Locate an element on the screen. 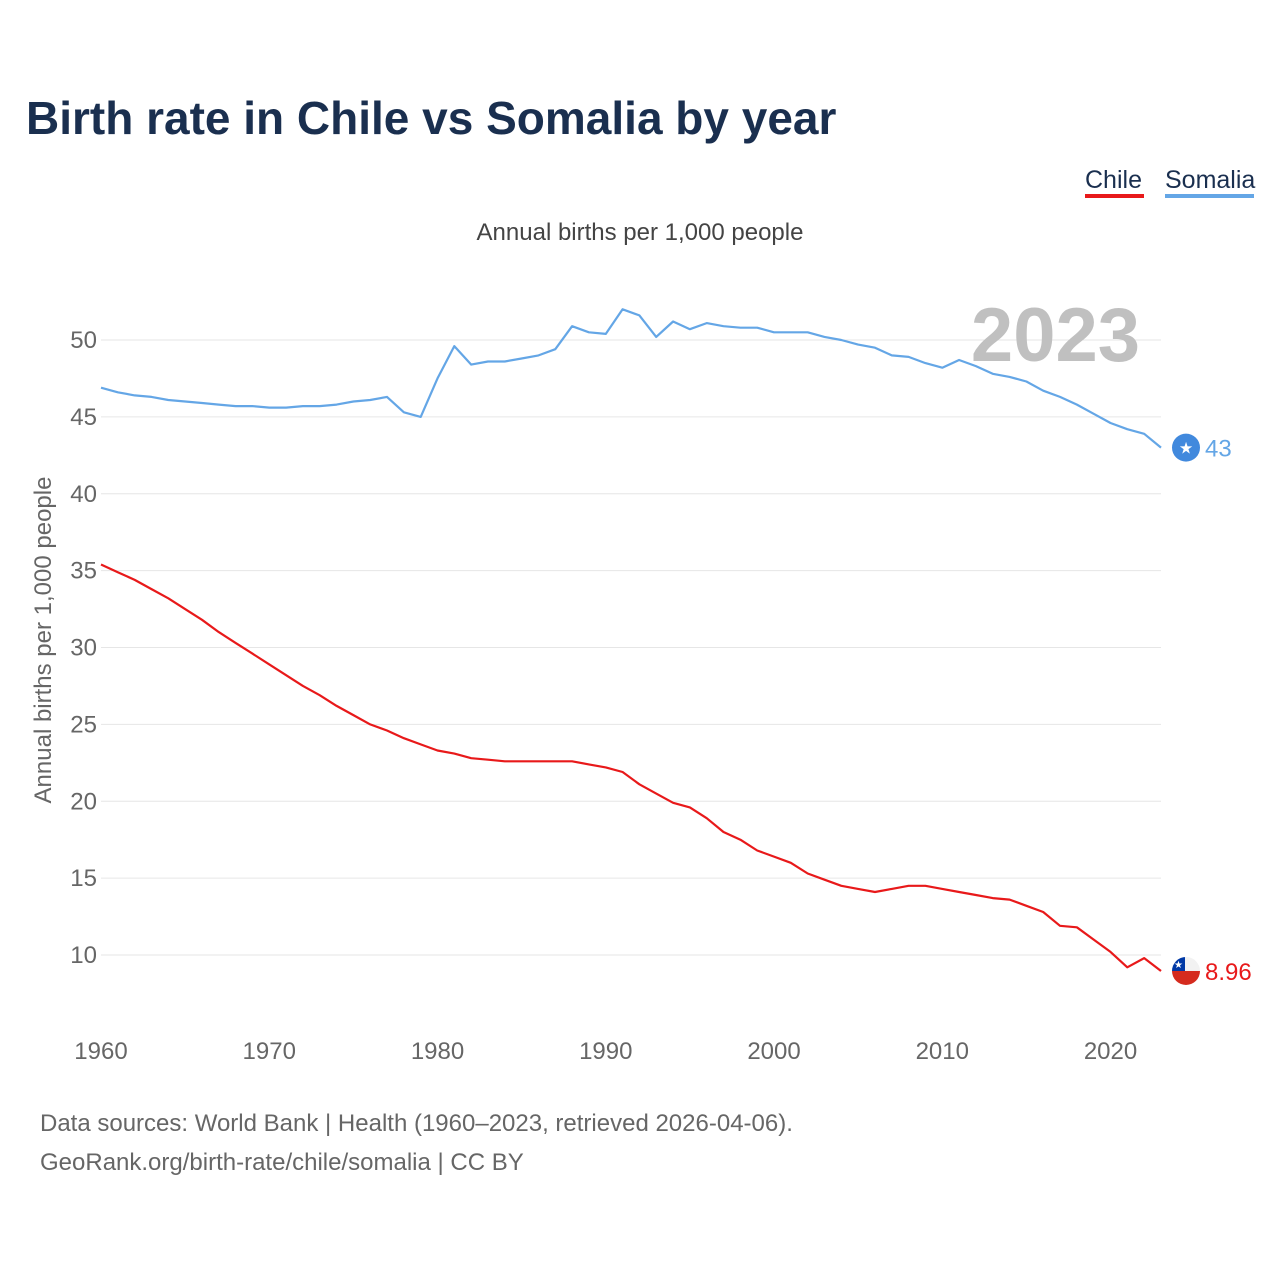 This screenshot has height=1280, width=1280. x-axis-ticks: 1960 1970 1980 1990 2000 2010 2020 is located at coordinates (605, 1051).